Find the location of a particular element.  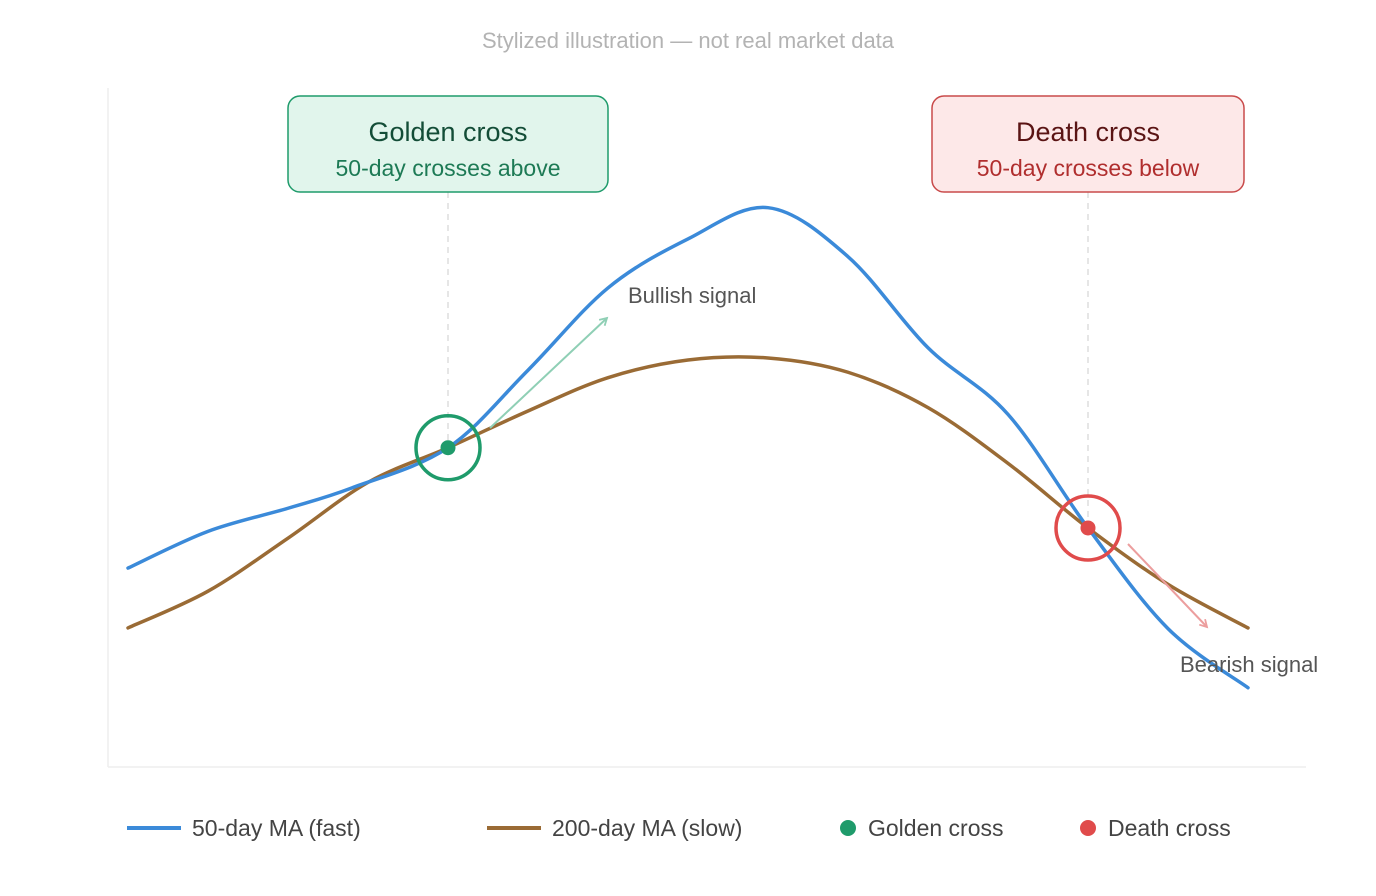

golden-cross-point is located at coordinates (448, 448).